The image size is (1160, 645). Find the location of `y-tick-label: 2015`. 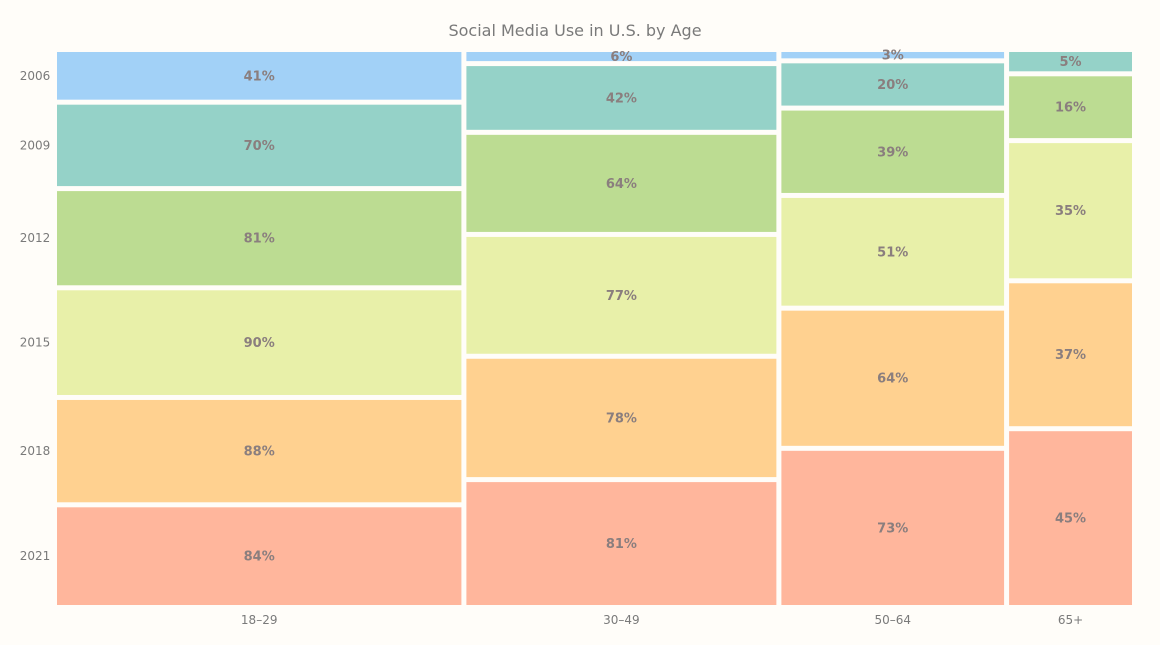

y-tick-label: 2015 is located at coordinates (35, 343).